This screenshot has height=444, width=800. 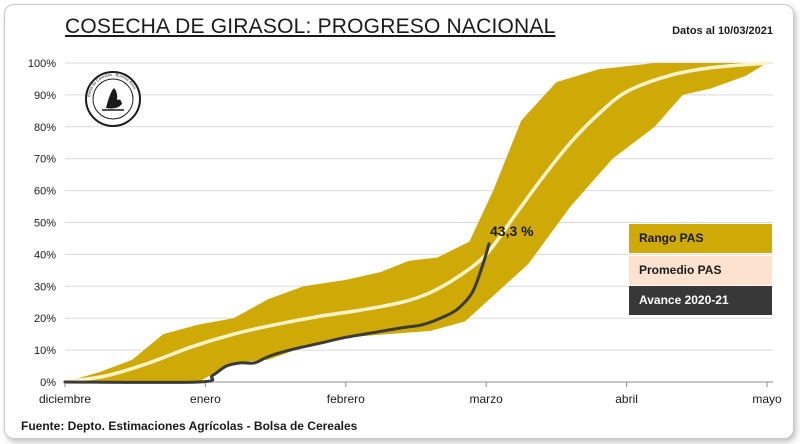 I want to click on date-note: Datos al 10/03/2021, so click(x=722, y=31).